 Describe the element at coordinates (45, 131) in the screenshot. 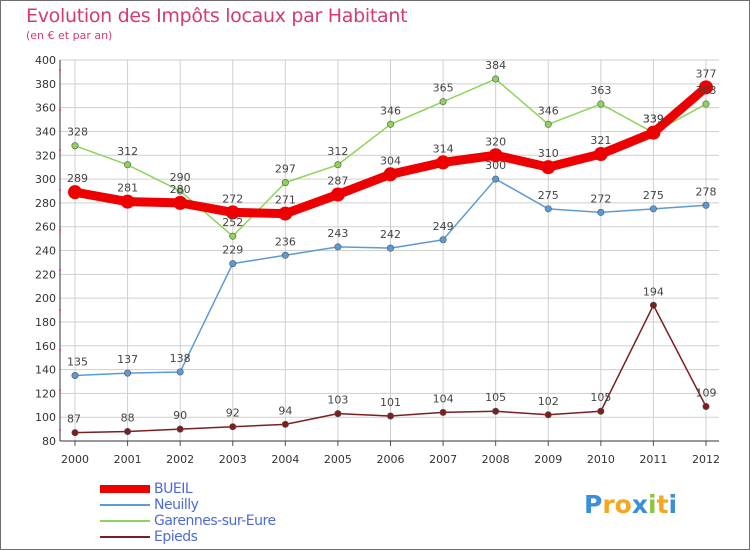

I see `y-tick-label: 340` at that location.